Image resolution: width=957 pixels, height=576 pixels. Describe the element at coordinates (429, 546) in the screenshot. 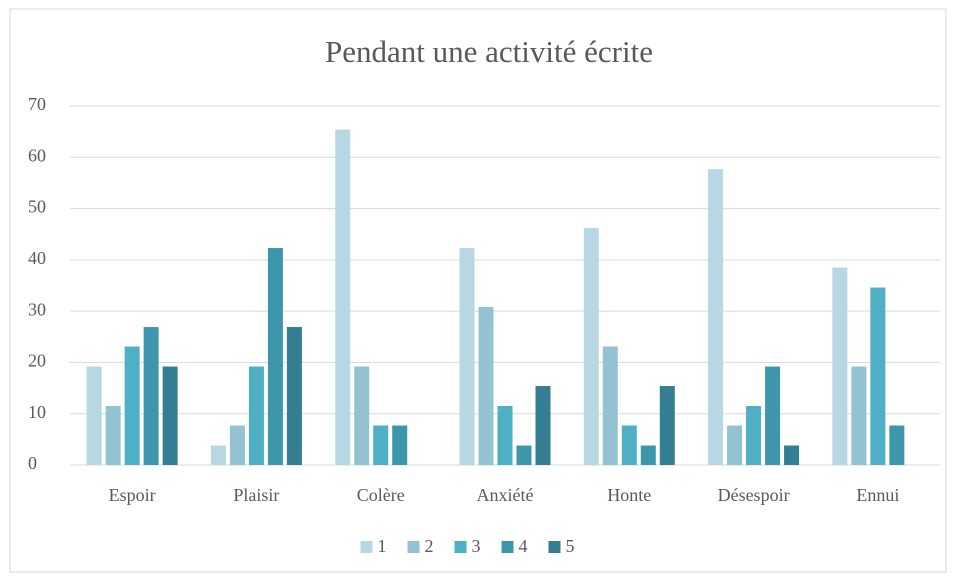

I see `legend-label: 2` at that location.